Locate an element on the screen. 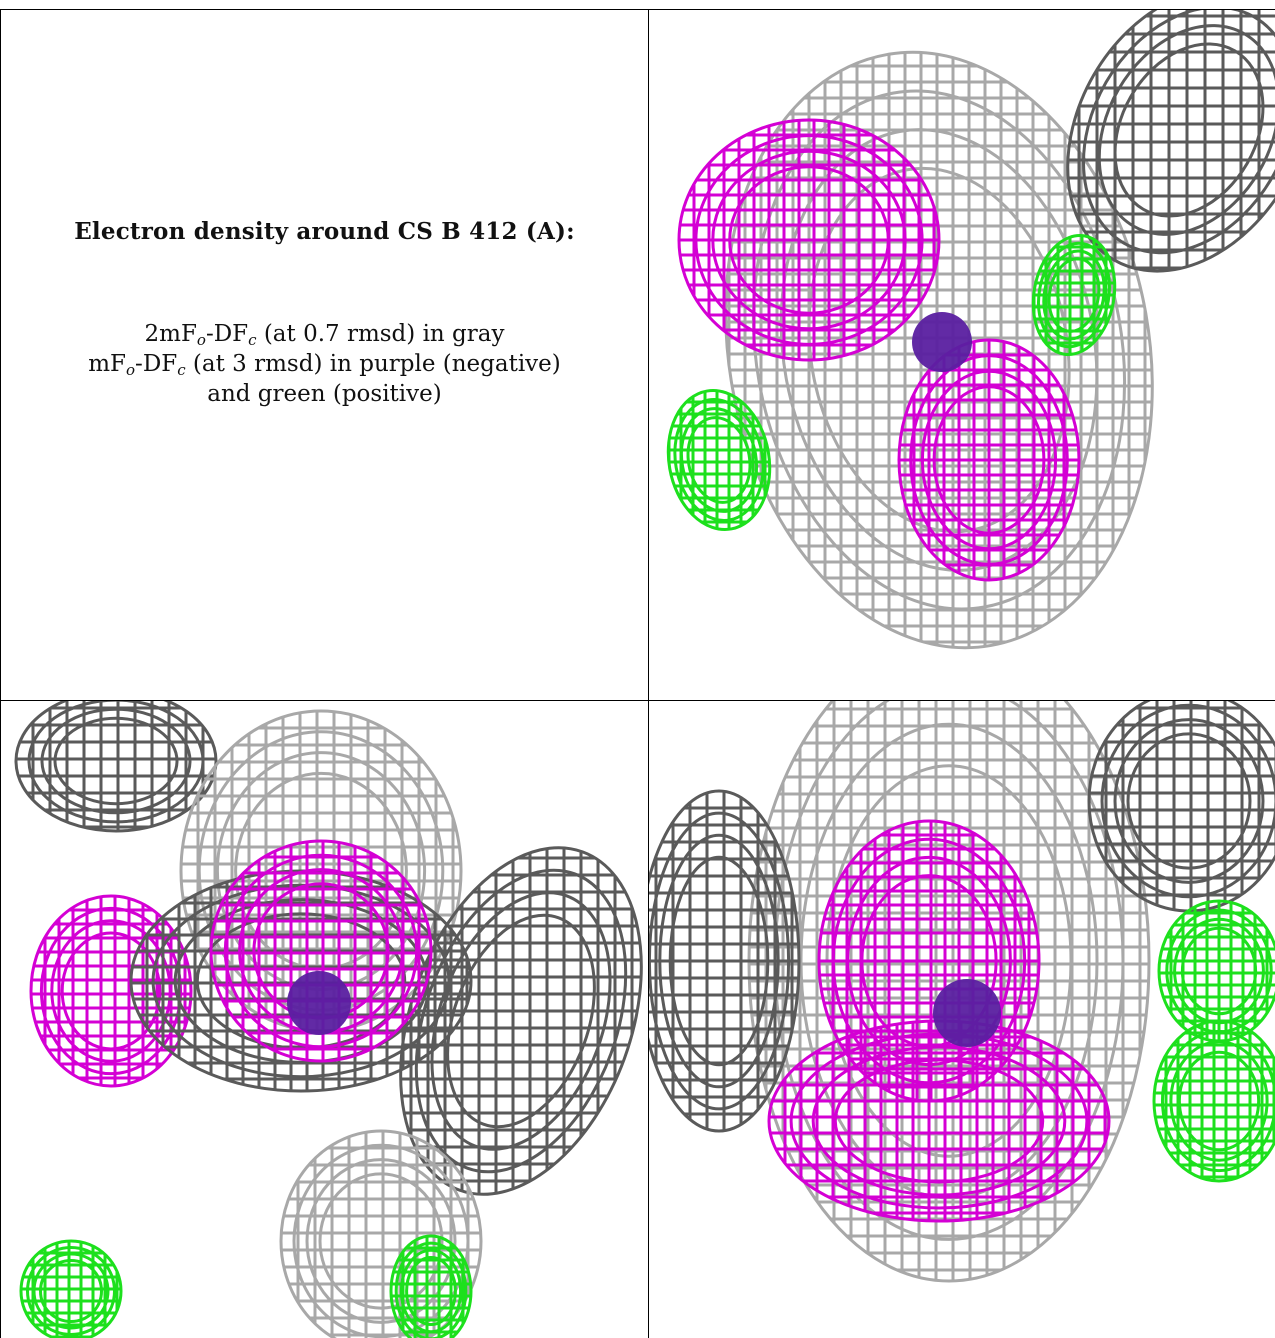 Image resolution: width=1275 pixels, height=1338 pixels. positive-density-blob is located at coordinates (719, 460).